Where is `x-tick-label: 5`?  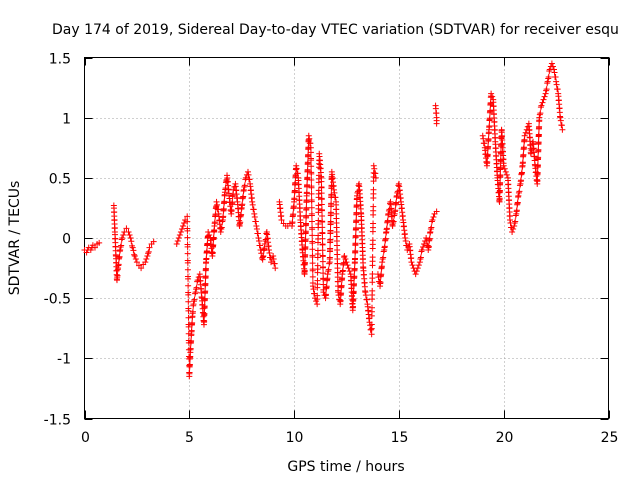 x-tick-label: 5 is located at coordinates (189, 438).